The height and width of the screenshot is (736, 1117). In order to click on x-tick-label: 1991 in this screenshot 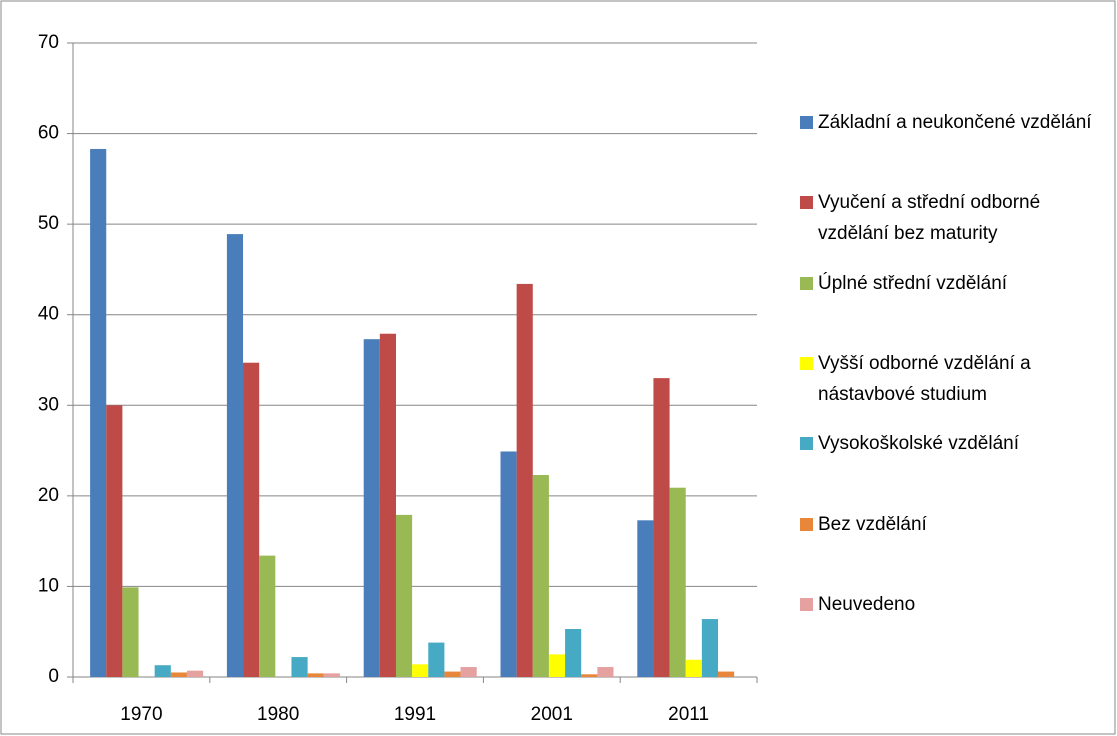, I will do `click(415, 714)`.